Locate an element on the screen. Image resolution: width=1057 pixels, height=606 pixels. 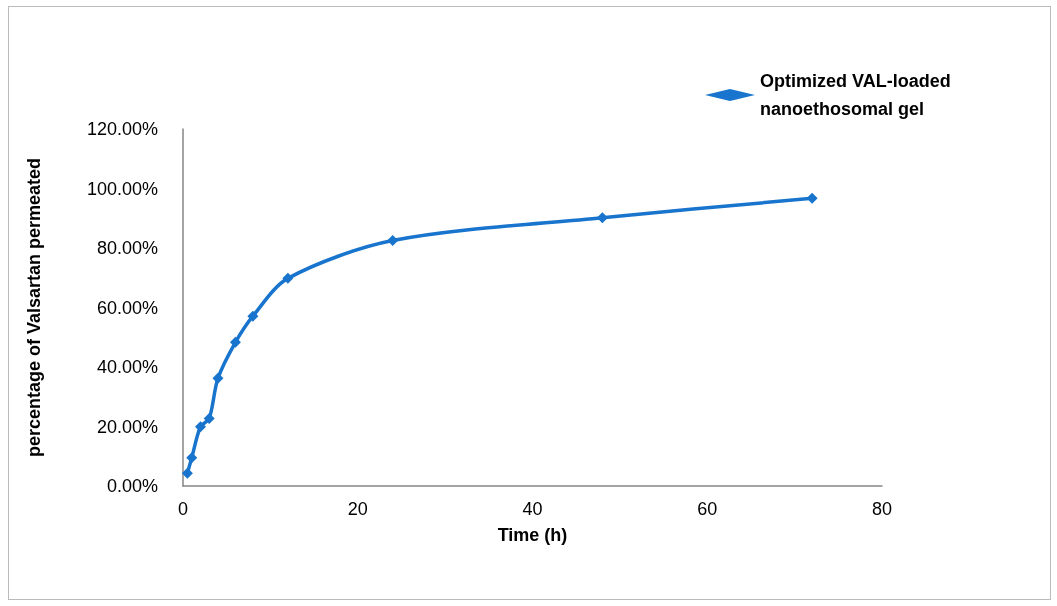
y-tick-label: 20.00% is located at coordinates (127, 426).